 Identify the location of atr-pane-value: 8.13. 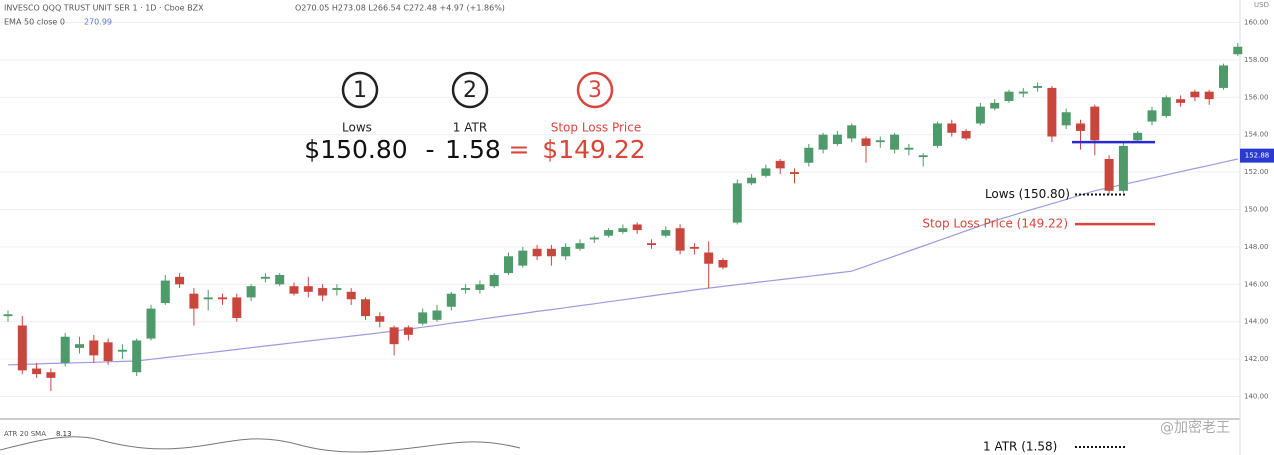
(64, 434).